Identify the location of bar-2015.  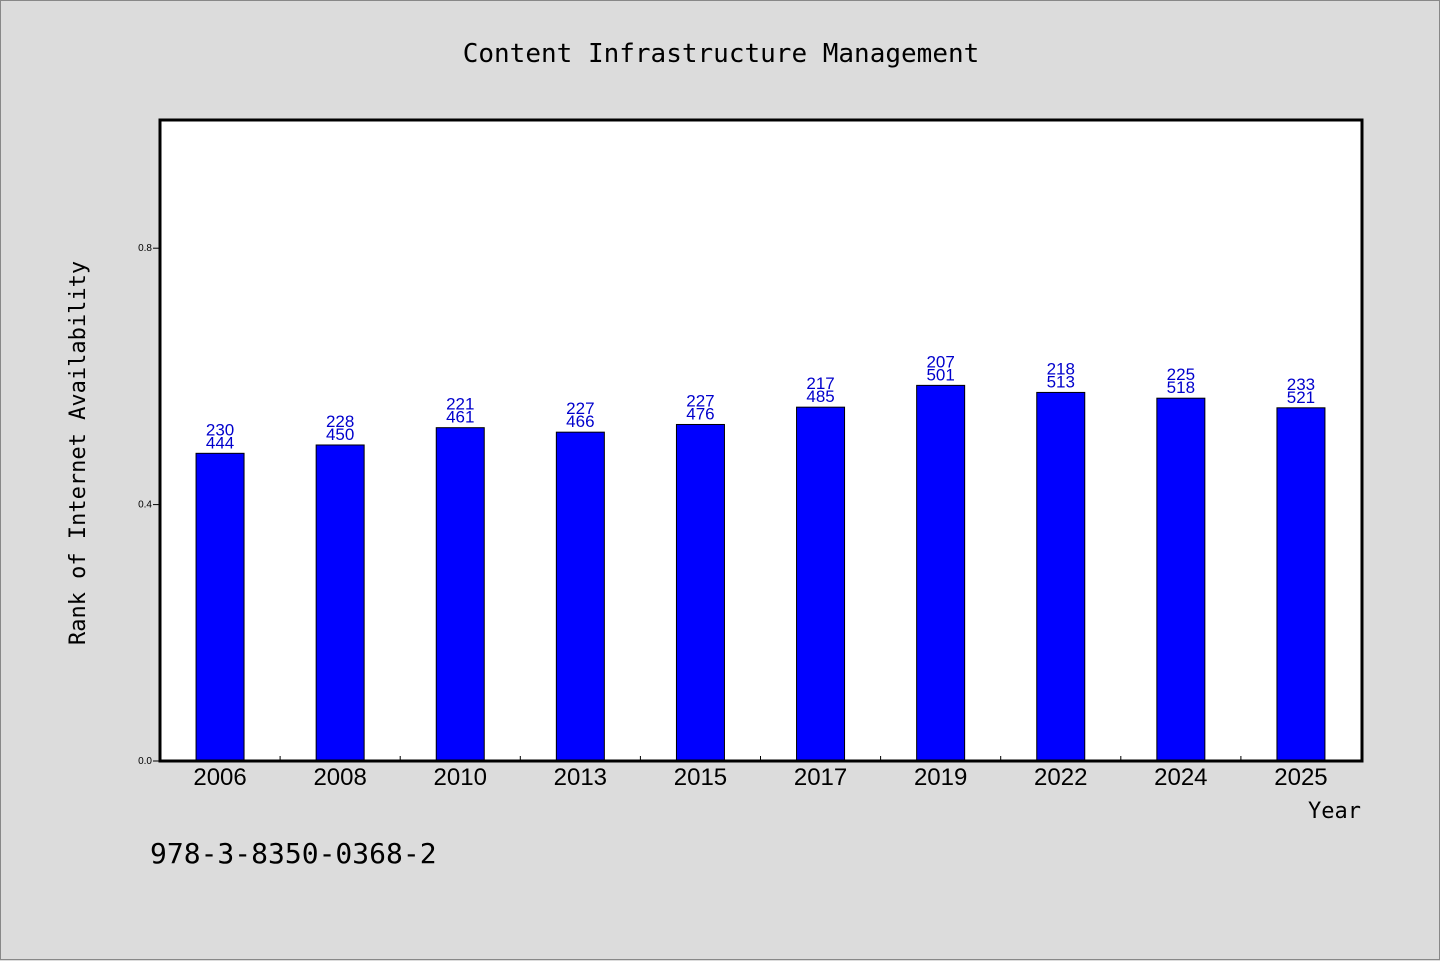
(700, 592).